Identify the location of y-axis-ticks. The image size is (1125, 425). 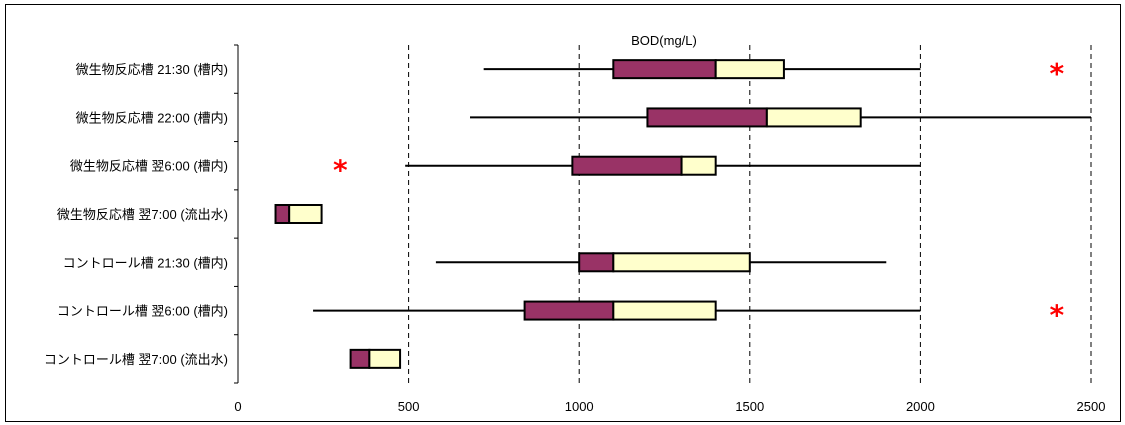
(236, 214).